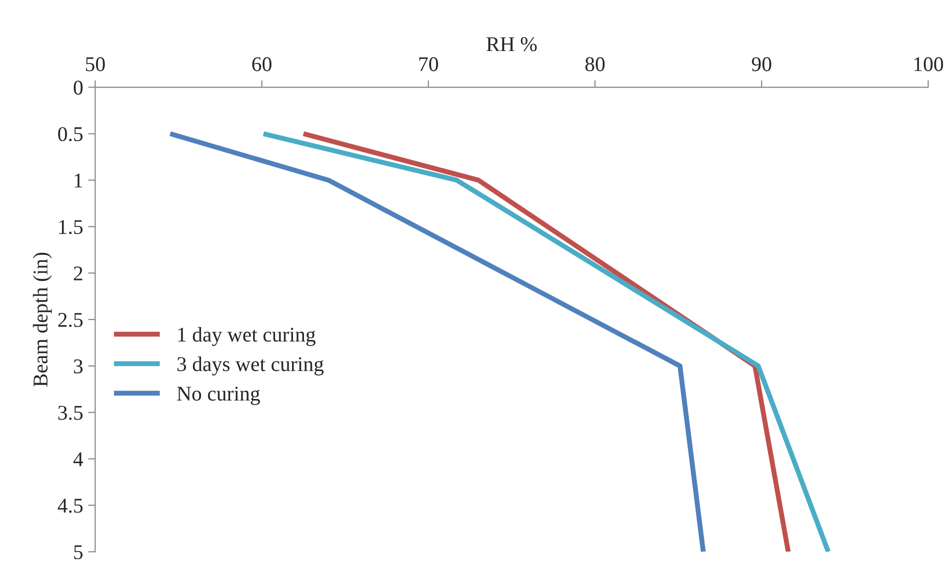  I want to click on y-tick-label: 1.5, so click(71, 227).